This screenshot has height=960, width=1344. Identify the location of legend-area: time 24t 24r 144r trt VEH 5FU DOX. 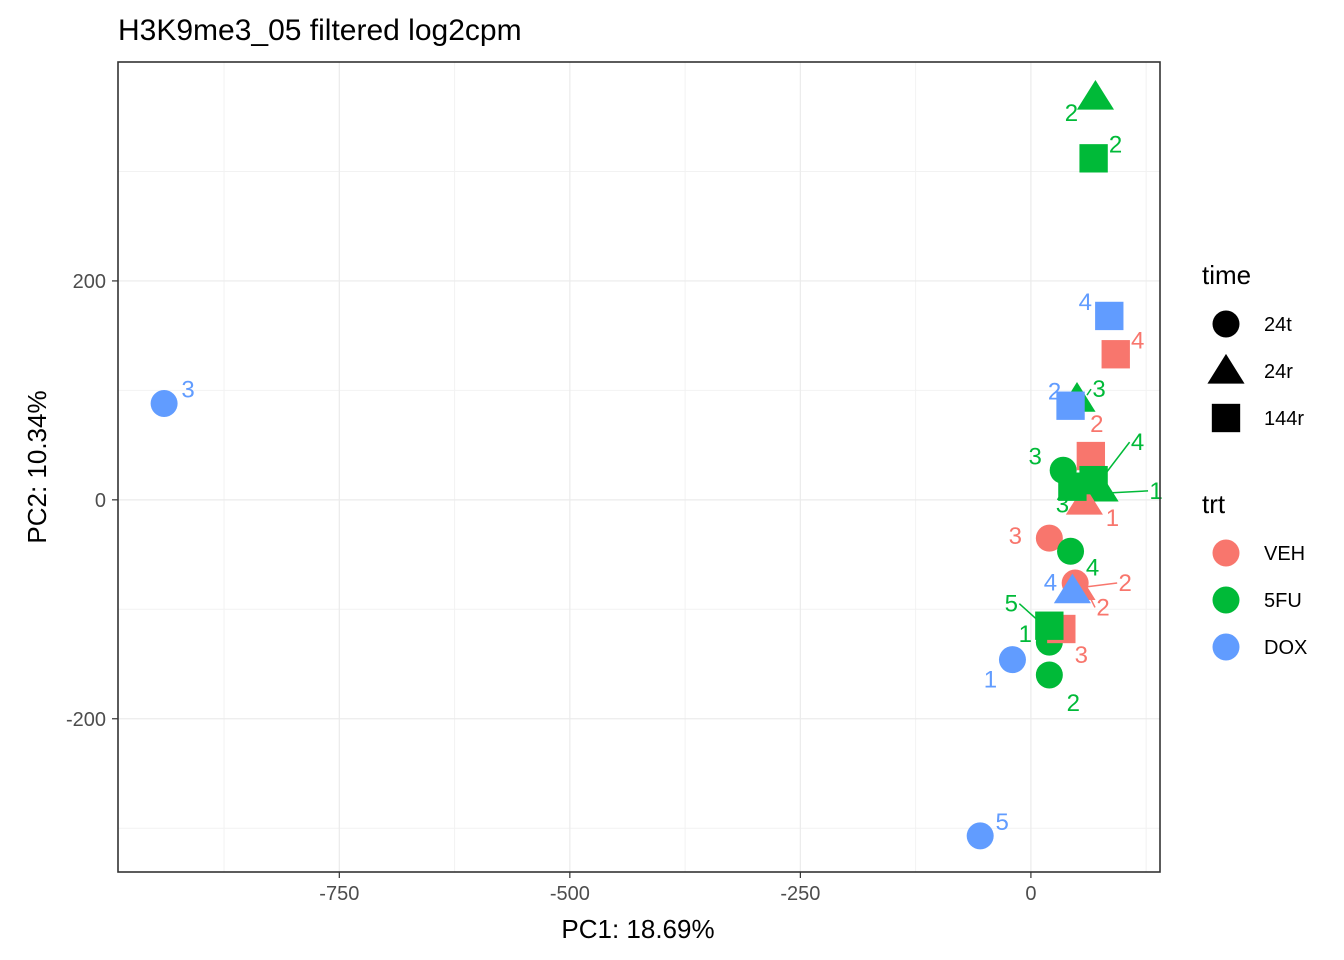
(1254, 460).